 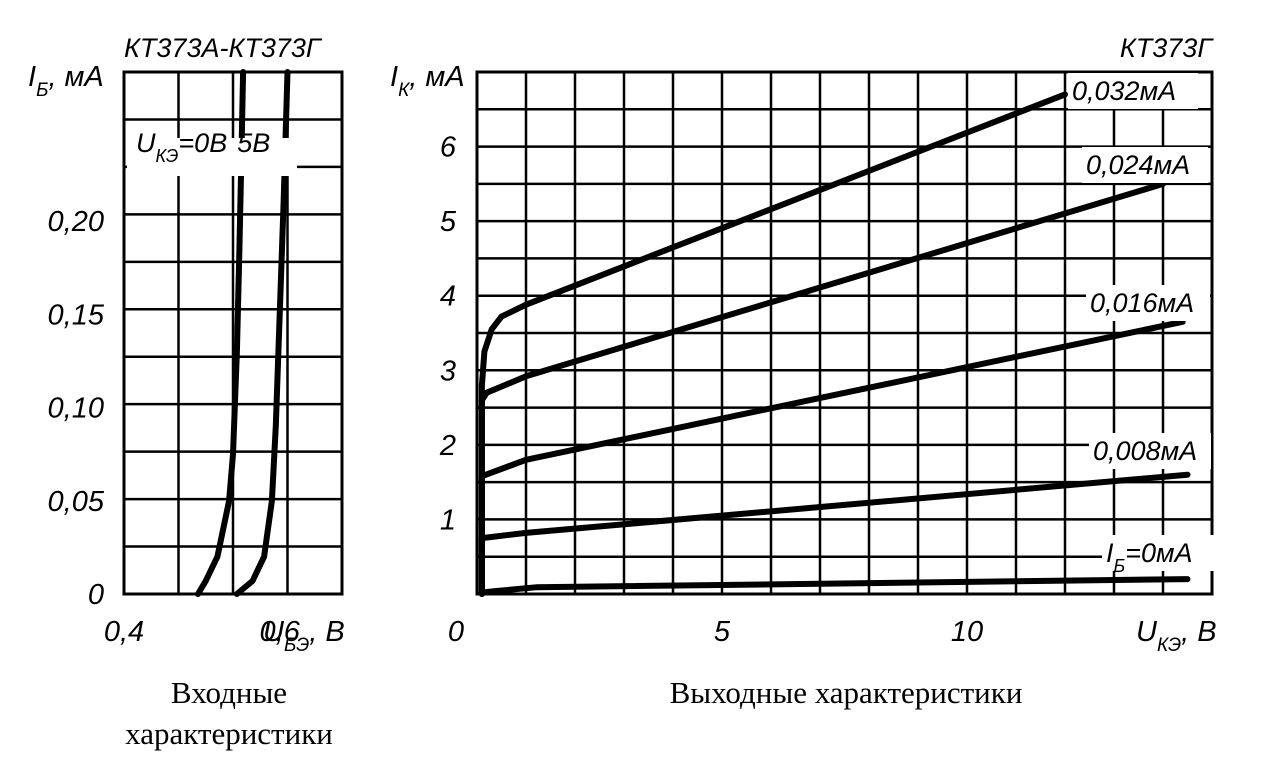 I want to click on input-chart-curves, so click(x=243, y=333).